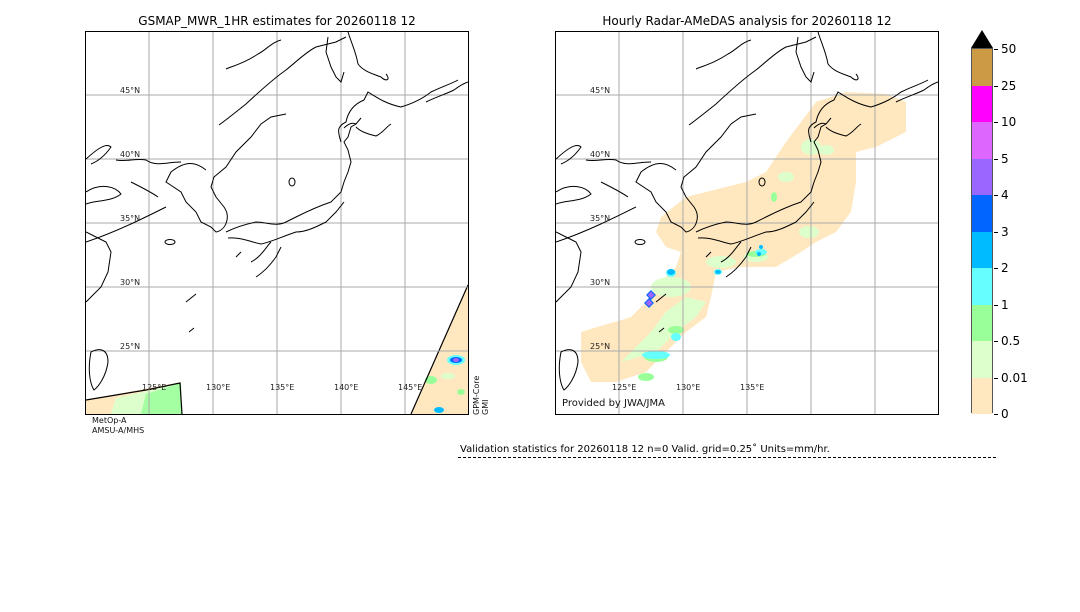 The height and width of the screenshot is (612, 1080). Describe the element at coordinates (118, 430) in the screenshot. I see `sensor-bottom-line2: AMSU-A/MHS` at that location.